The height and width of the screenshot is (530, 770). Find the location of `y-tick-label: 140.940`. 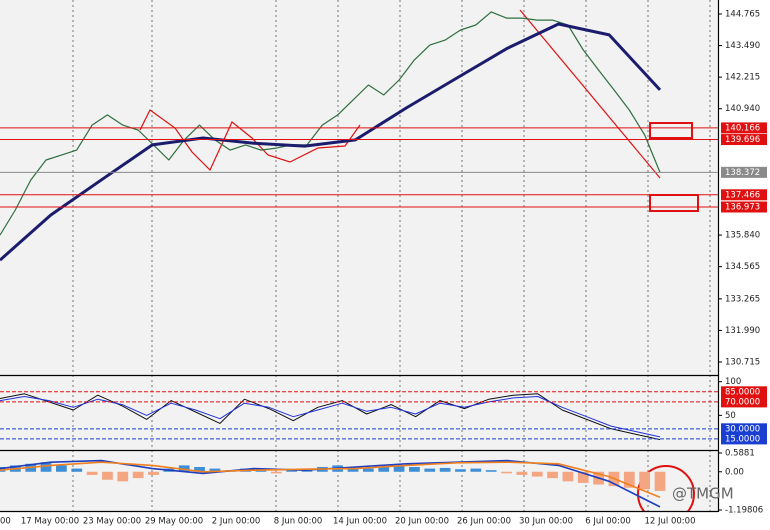

y-tick-label: 140.940 is located at coordinates (742, 109).